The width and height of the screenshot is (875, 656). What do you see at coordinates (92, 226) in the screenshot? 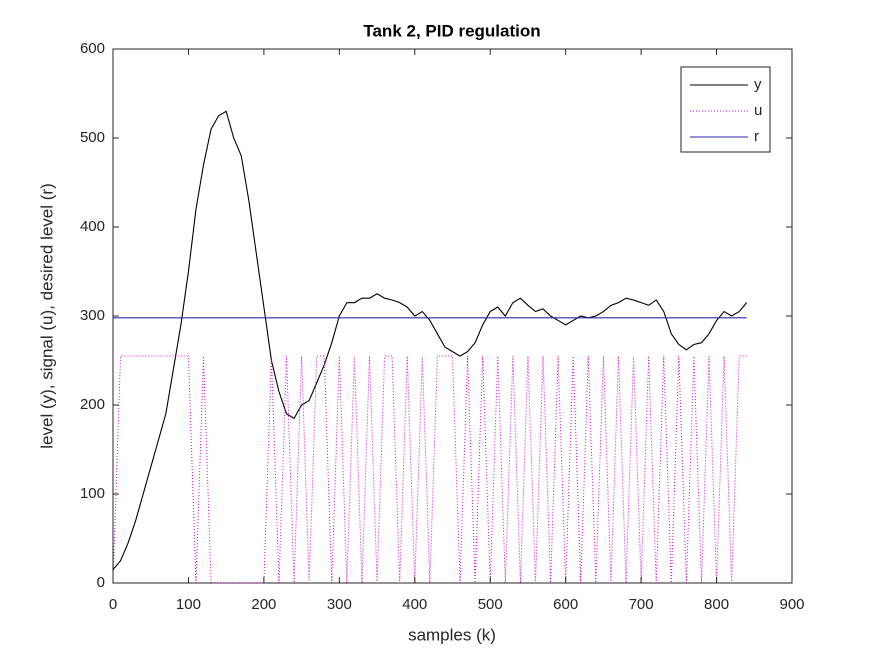
I see `y-tick-label: 400` at bounding box center [92, 226].